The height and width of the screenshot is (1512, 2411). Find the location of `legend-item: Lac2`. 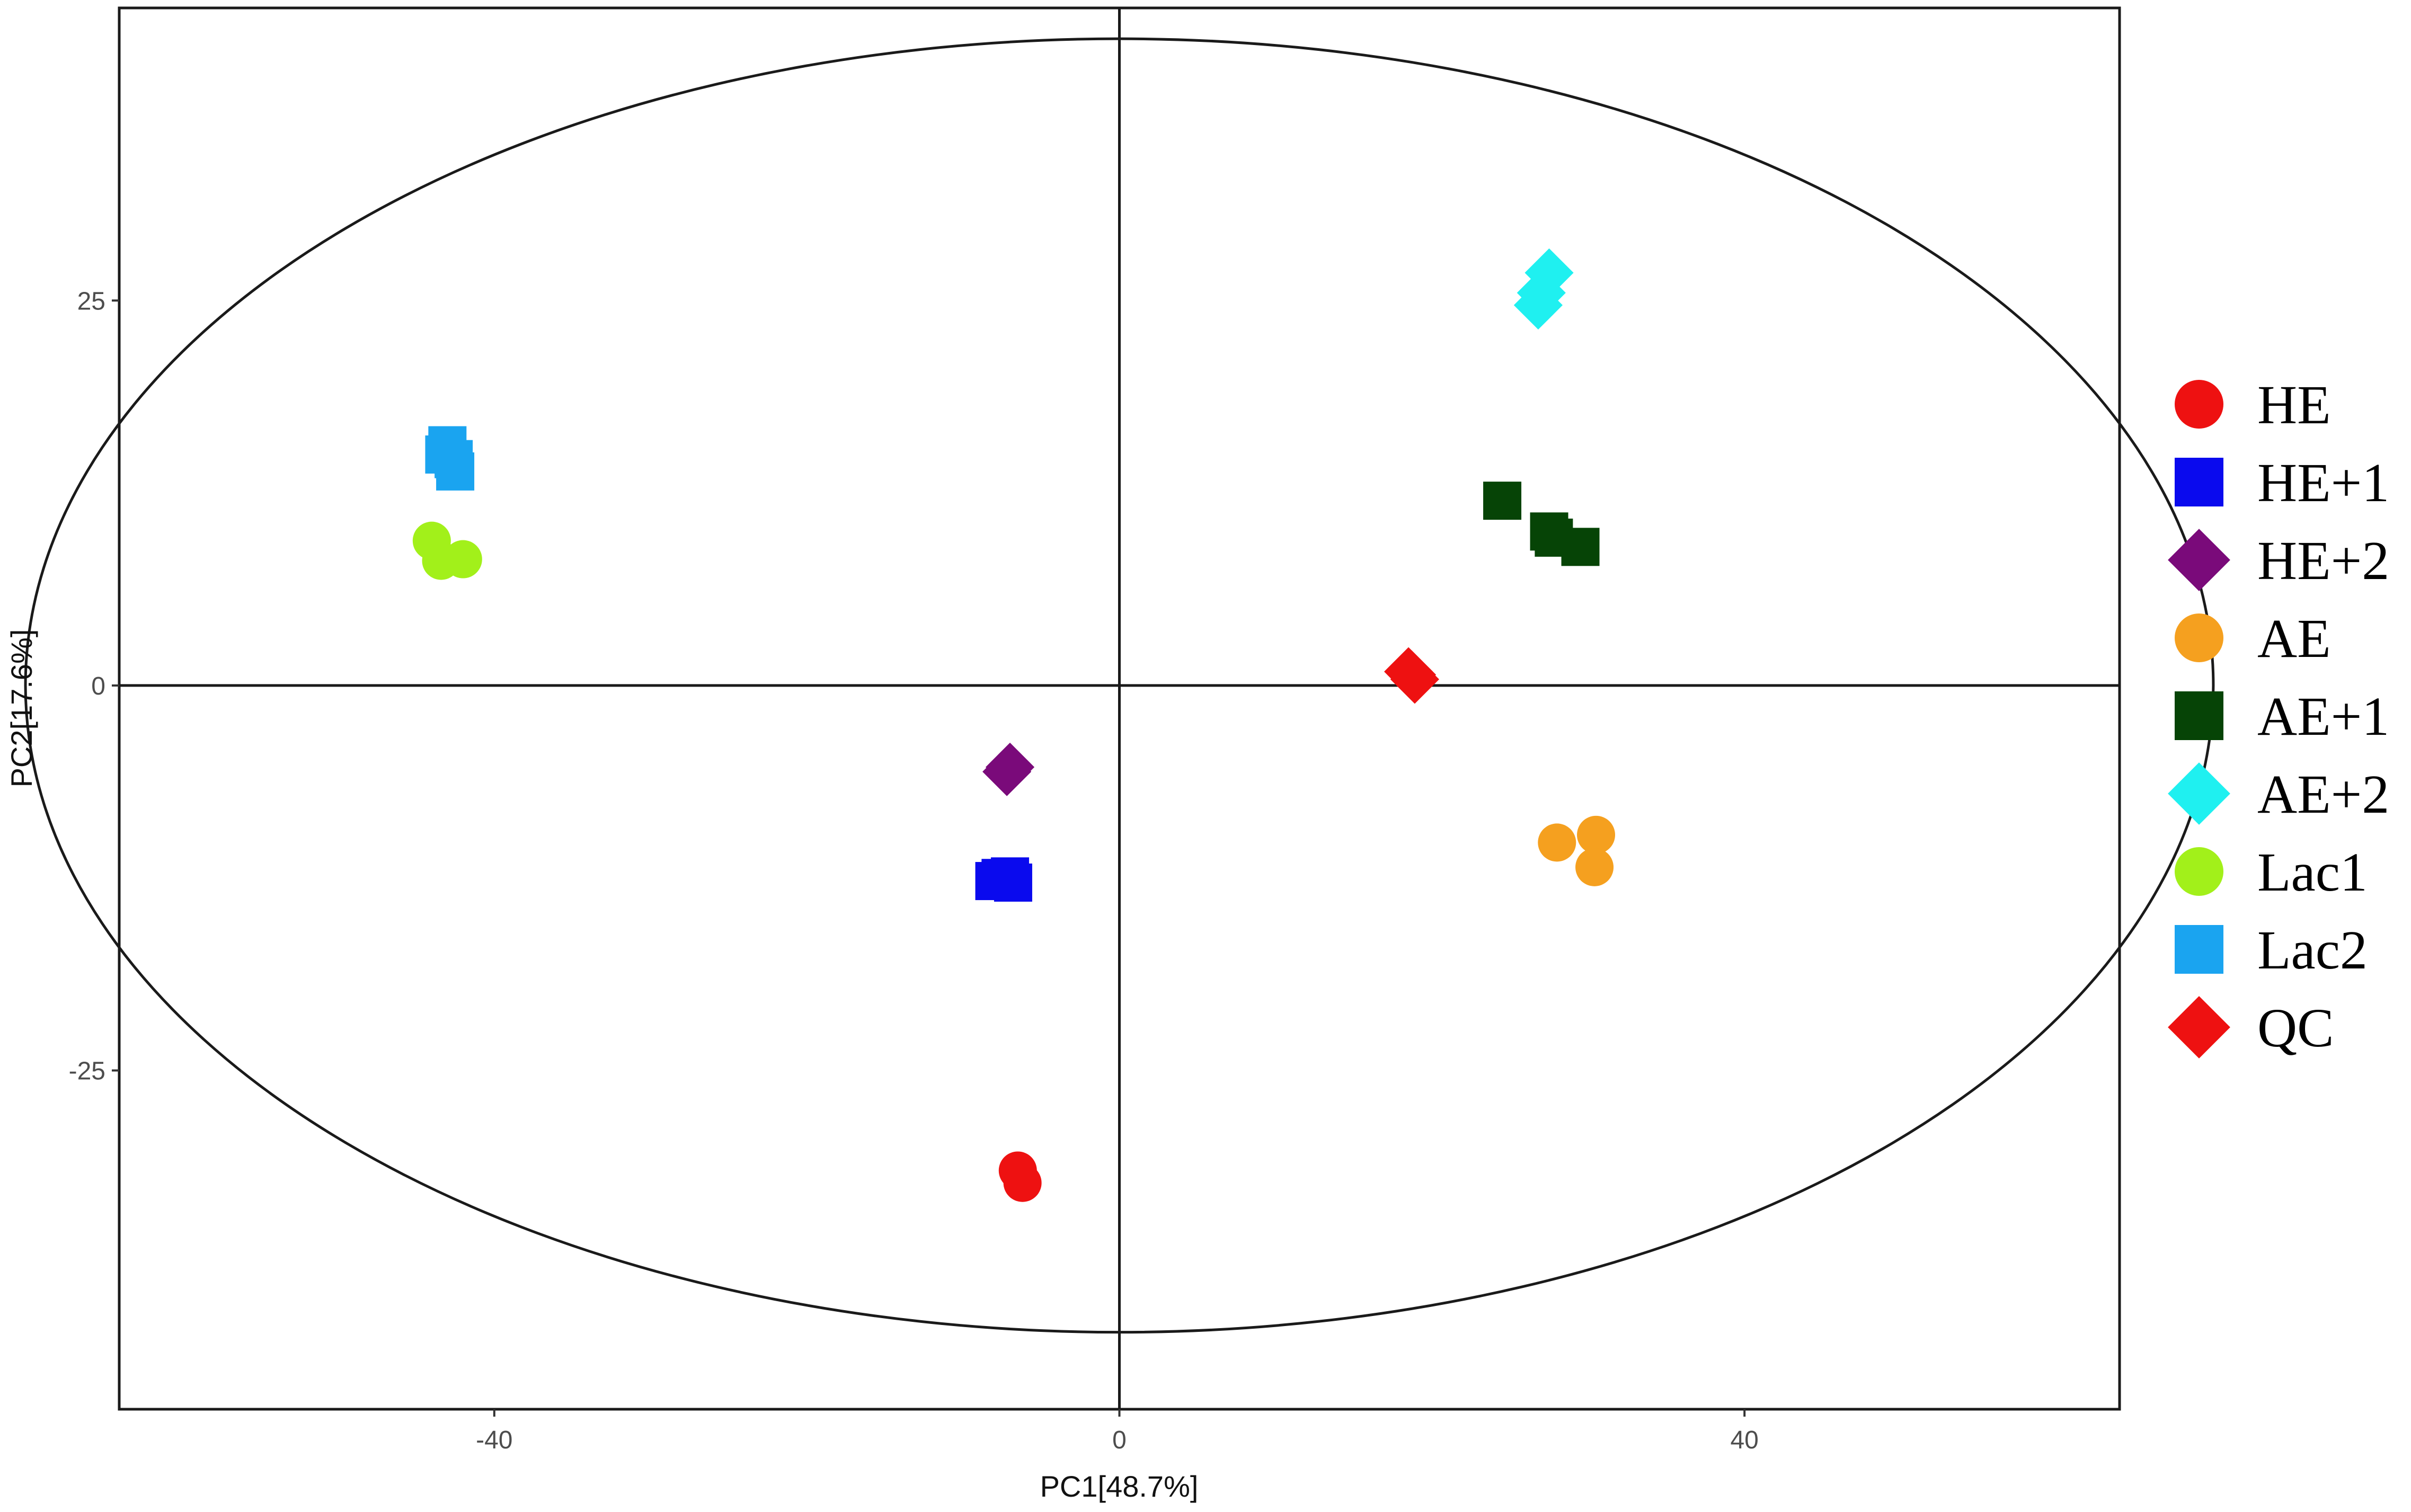

legend-item: Lac2 is located at coordinates (2271, 950).